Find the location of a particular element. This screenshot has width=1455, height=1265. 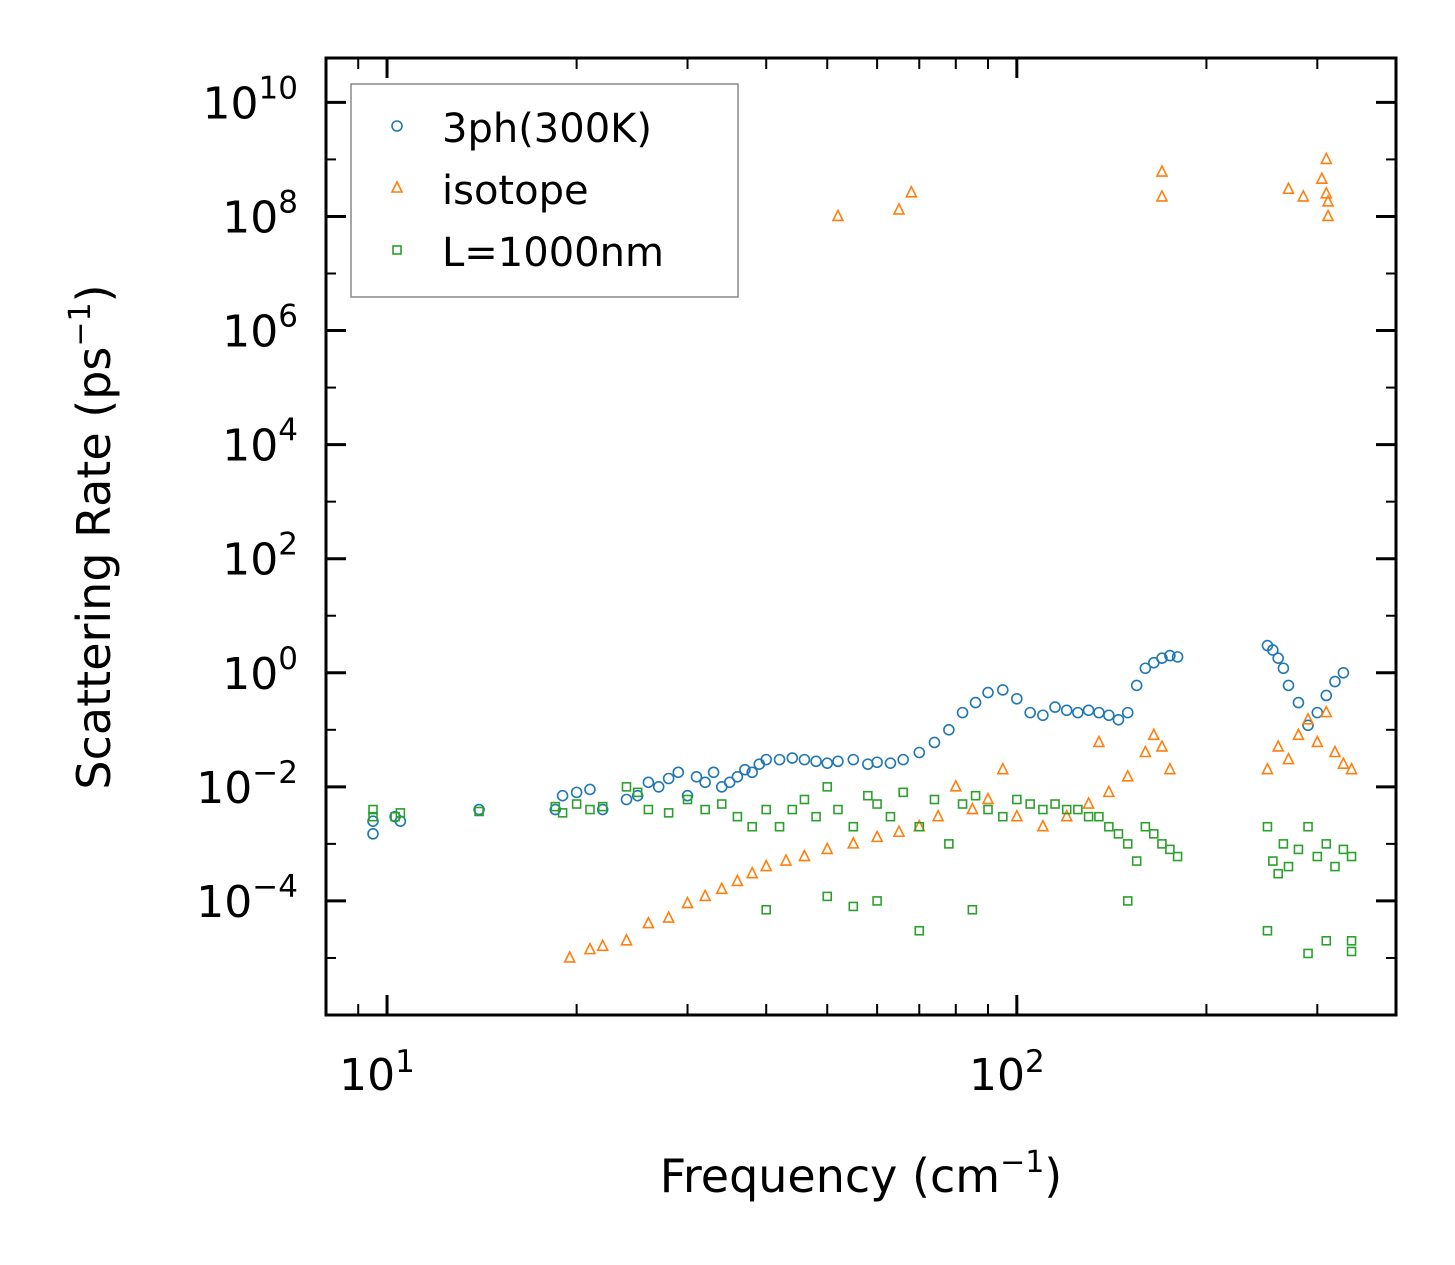

y-axis-label-sup: −1 is located at coordinates (80, 324).